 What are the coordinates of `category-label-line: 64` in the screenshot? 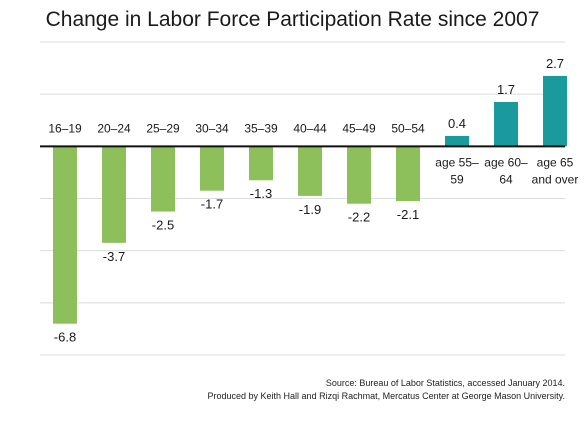 It's located at (506, 179).